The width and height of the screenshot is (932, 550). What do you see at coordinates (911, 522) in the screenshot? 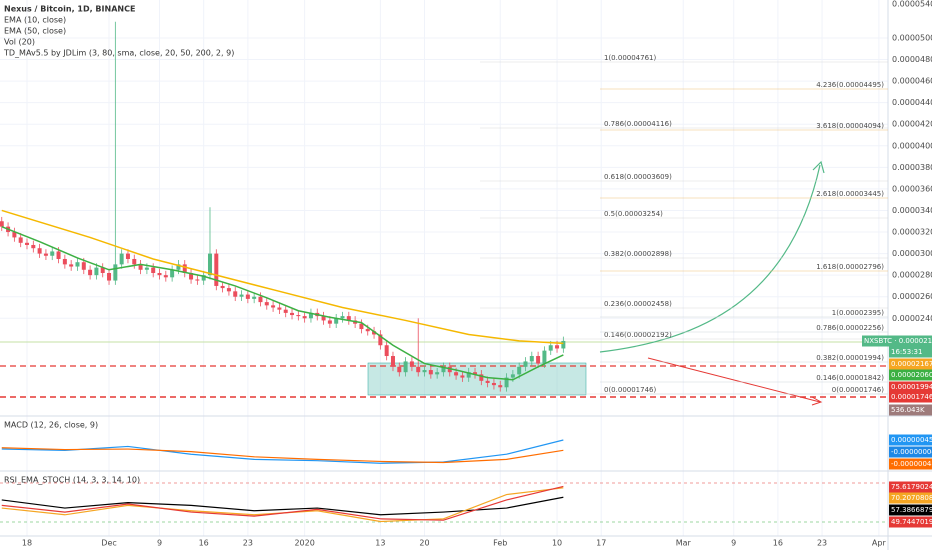
I see `price-tag-text: 49.74470192` at bounding box center [911, 522].